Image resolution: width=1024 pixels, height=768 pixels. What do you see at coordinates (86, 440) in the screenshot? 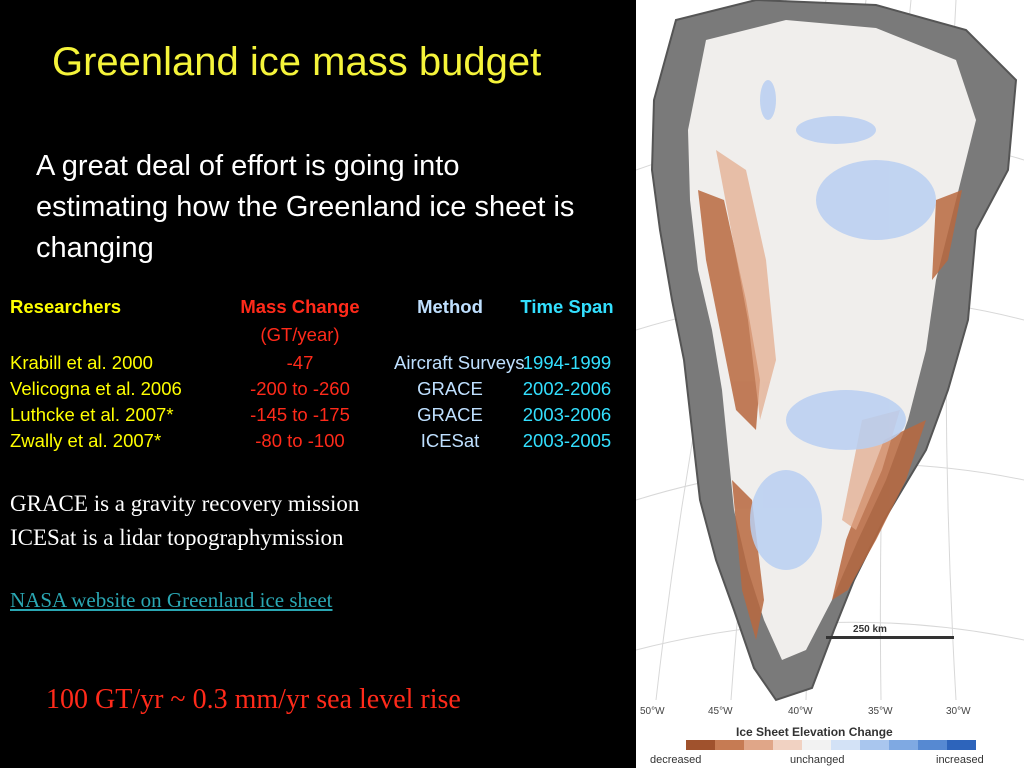
I see `row-researchers: Zwally et al. 2007*` at bounding box center [86, 440].